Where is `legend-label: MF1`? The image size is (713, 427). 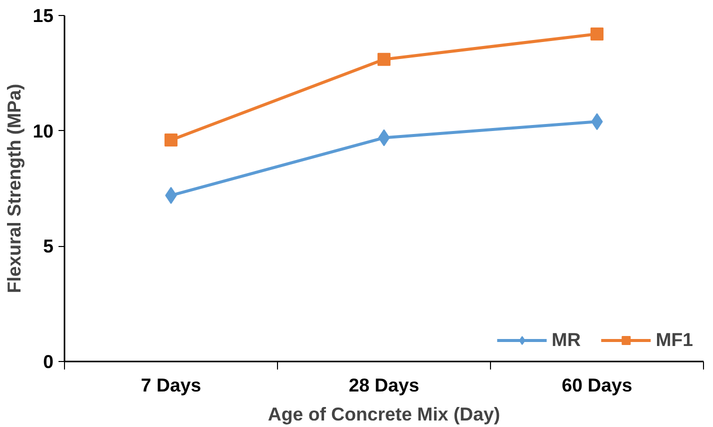 legend-label: MF1 is located at coordinates (674, 340).